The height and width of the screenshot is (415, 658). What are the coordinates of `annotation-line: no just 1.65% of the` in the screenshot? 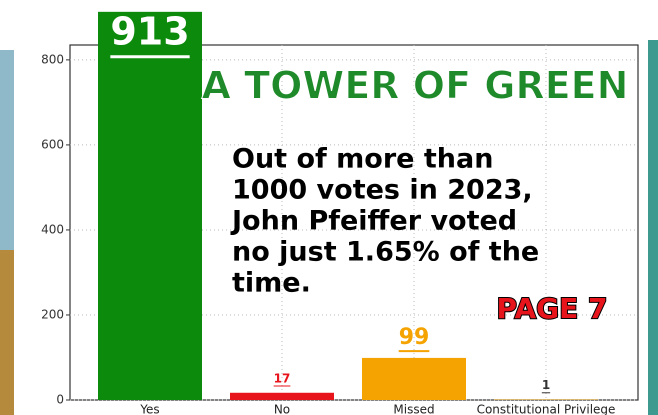 It's located at (385, 252).